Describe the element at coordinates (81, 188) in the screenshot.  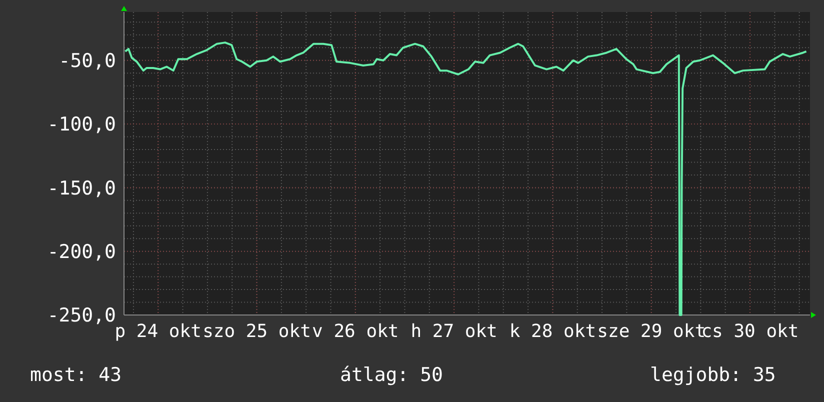
I see `y-tick-label: -150,0` at that location.